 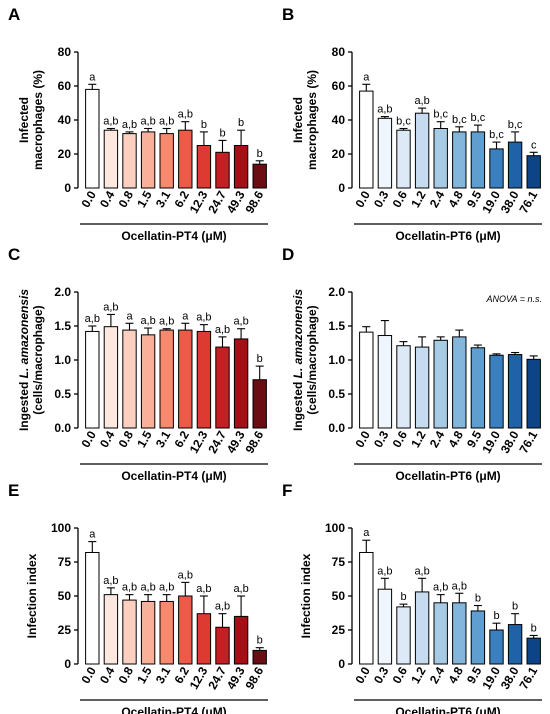 What do you see at coordinates (62, 394) in the screenshot?
I see `y-tick-label: 0.5` at bounding box center [62, 394].